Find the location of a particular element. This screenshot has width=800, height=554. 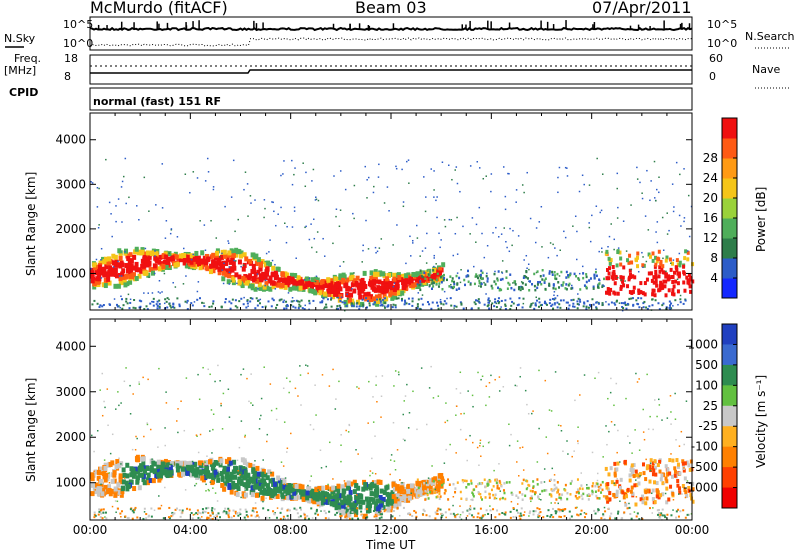

velocity-colorbar-tick-label: -500 is located at coordinates (704, 467).